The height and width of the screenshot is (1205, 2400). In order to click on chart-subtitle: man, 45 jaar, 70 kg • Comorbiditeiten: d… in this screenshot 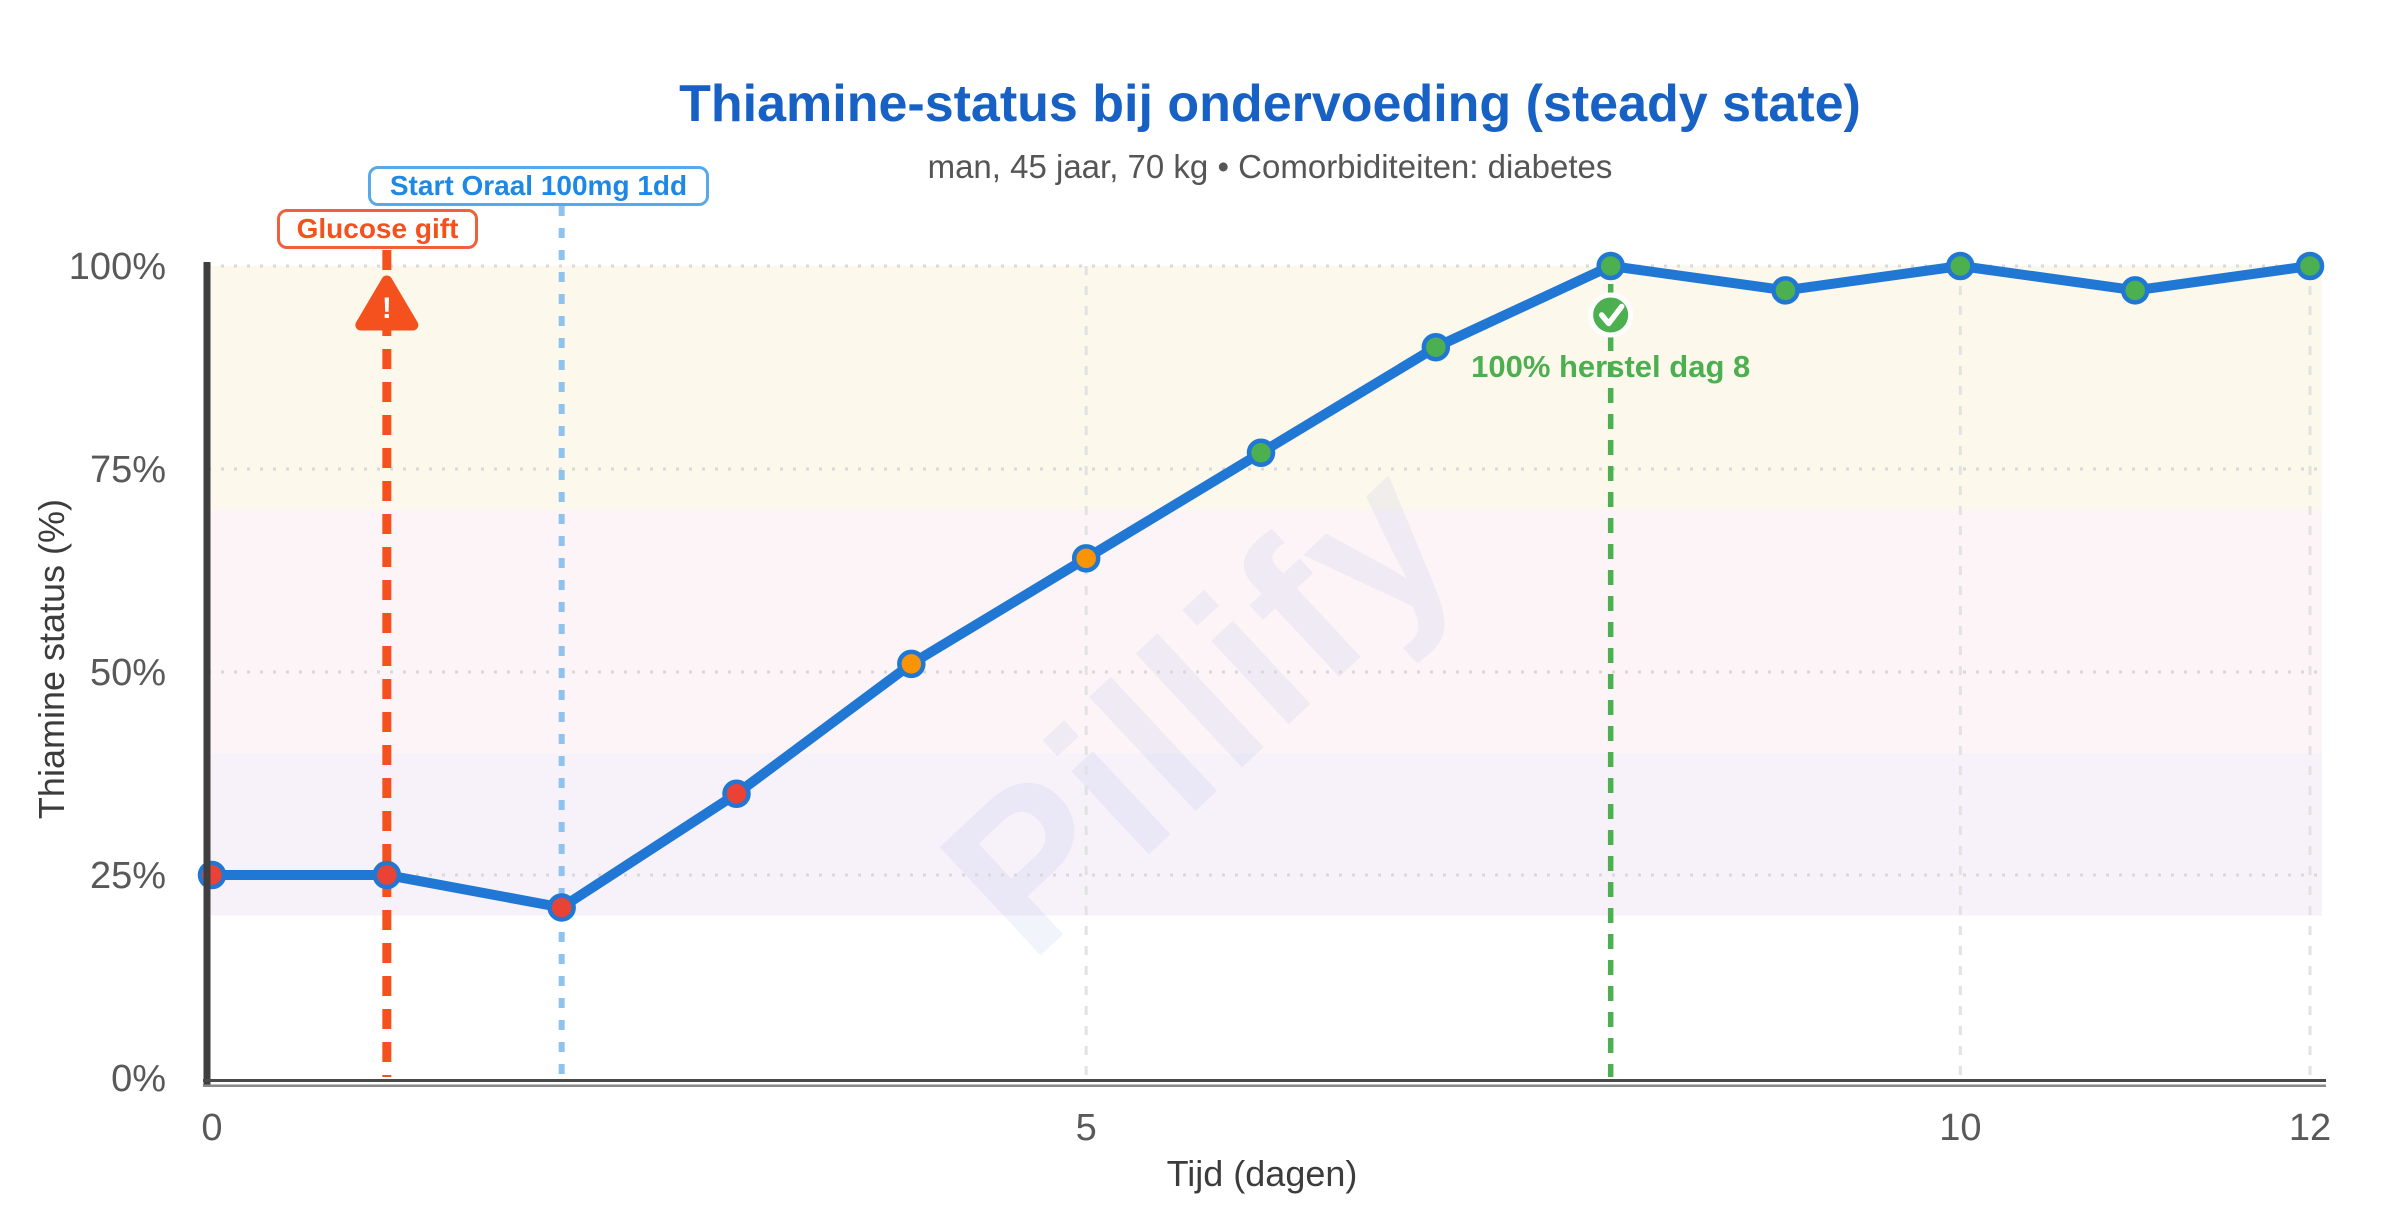, I will do `click(1270, 166)`.